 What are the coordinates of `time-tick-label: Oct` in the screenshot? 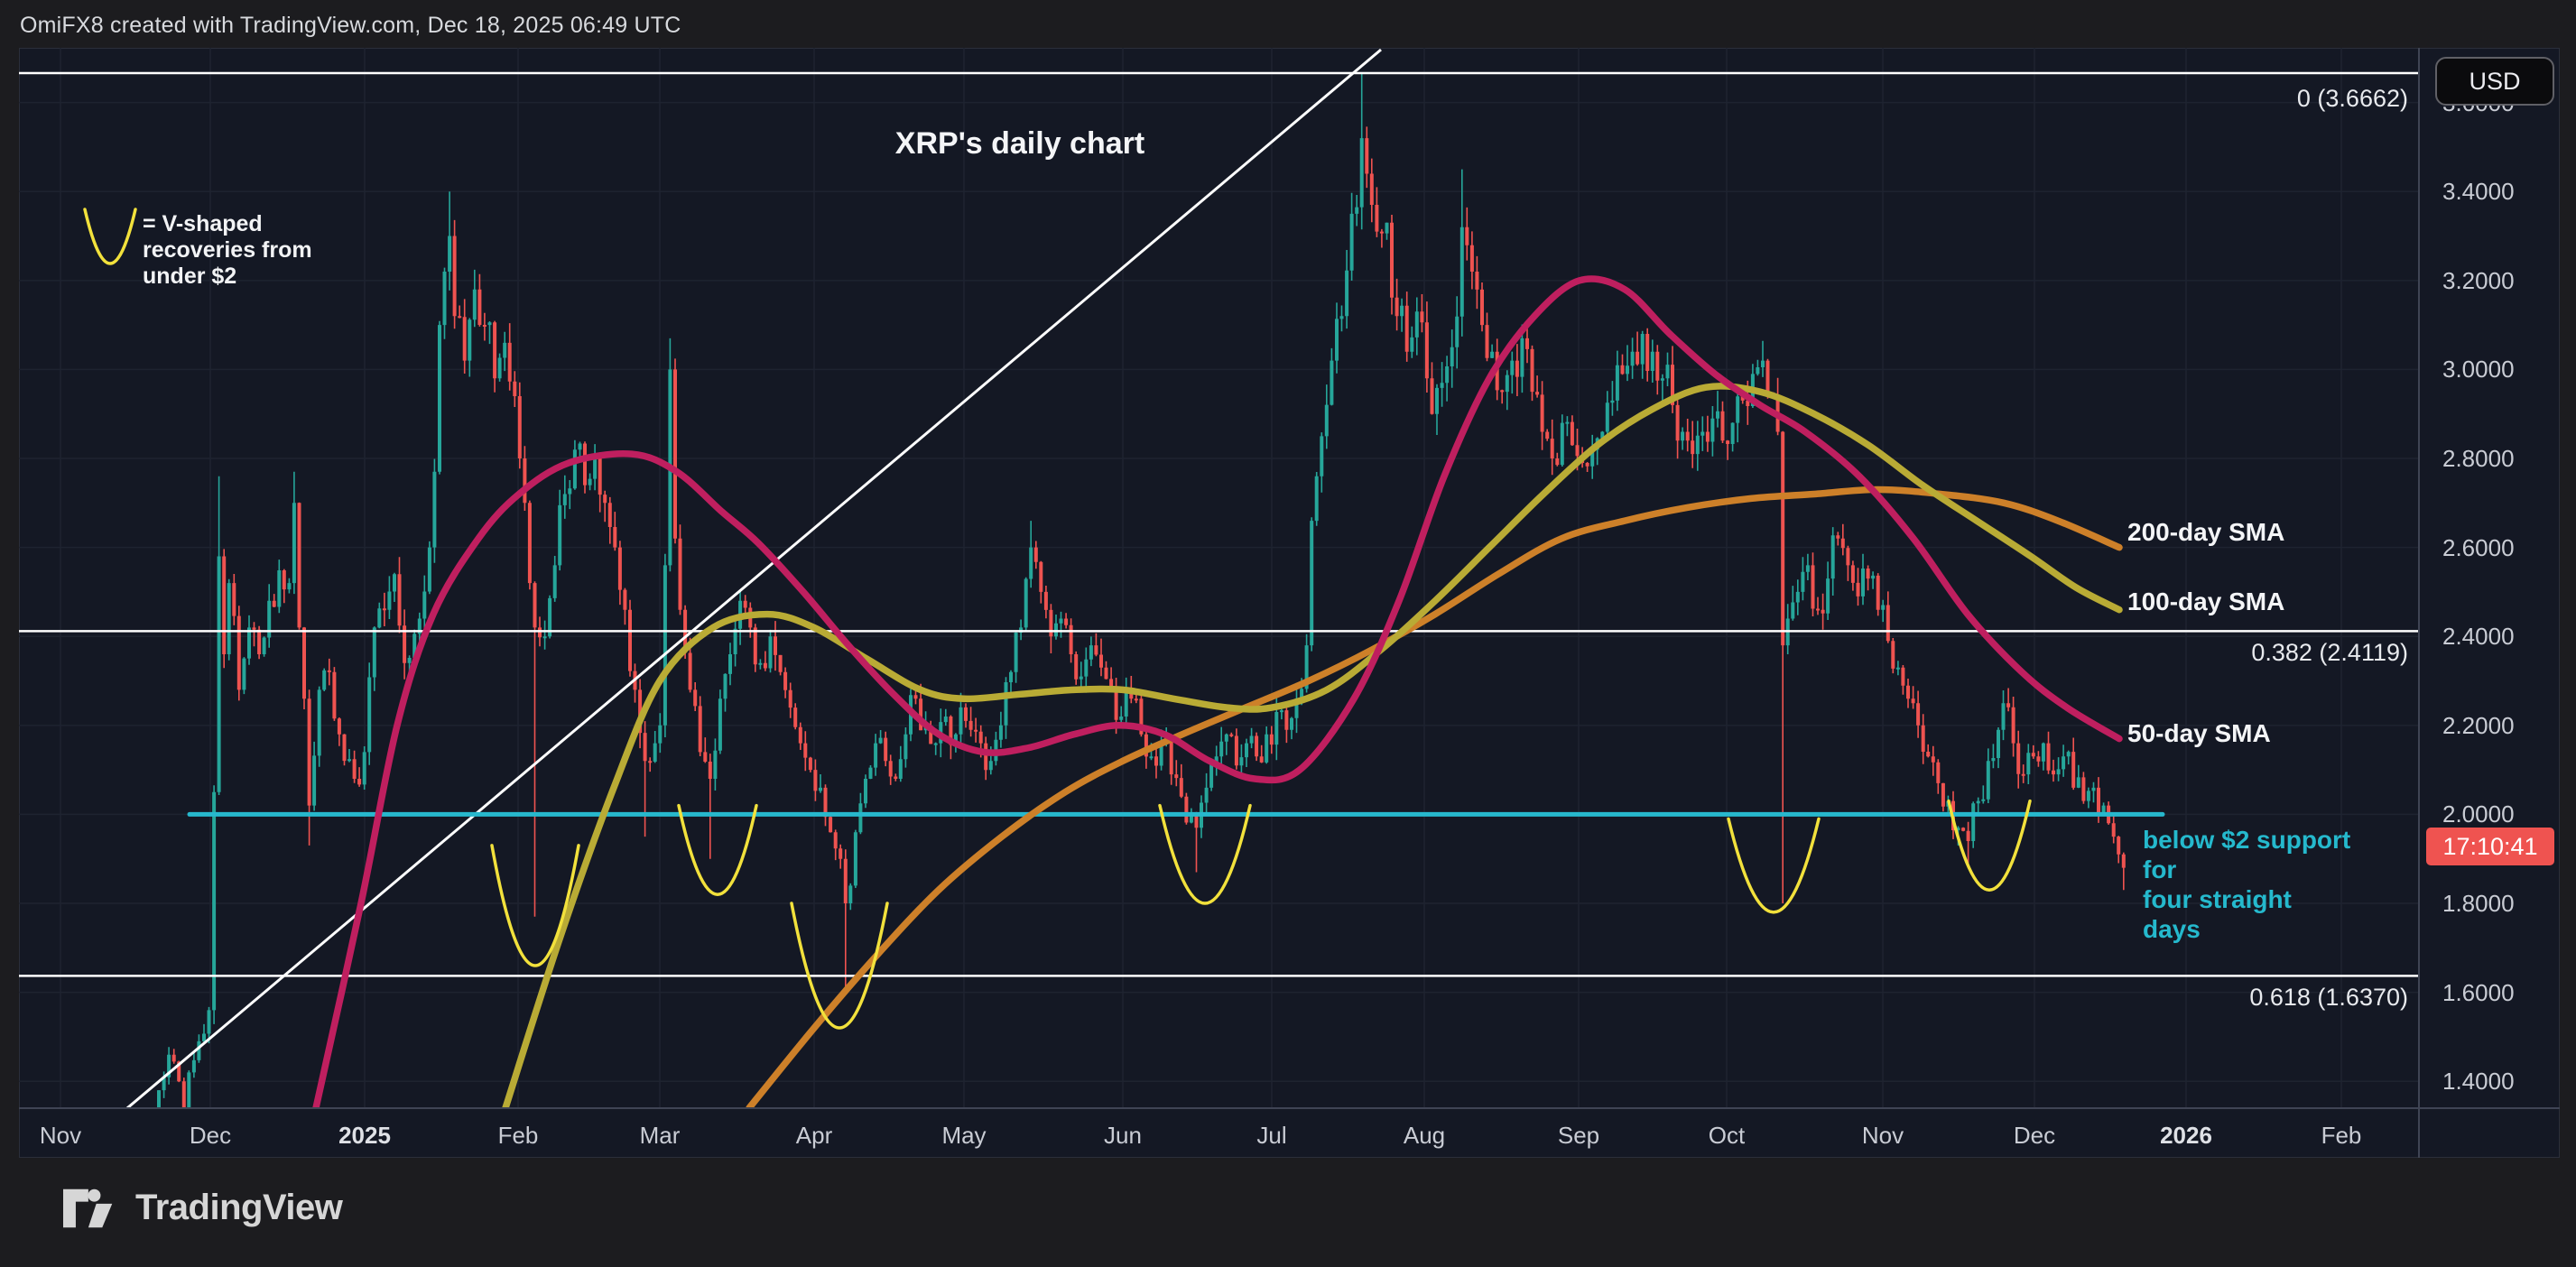 It's located at (1727, 1135).